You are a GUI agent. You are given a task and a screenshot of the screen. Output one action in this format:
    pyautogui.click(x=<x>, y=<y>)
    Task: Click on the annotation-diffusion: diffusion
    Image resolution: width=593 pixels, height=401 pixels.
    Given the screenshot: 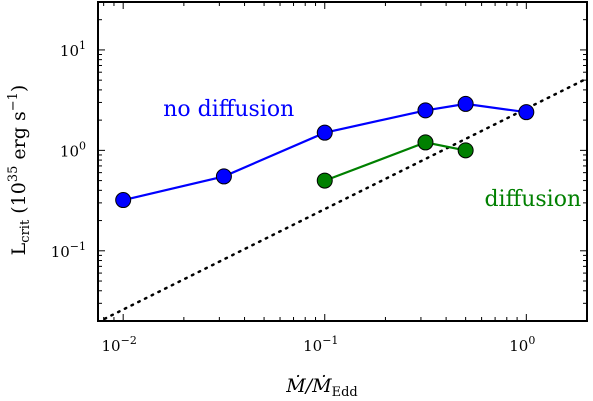 What is the action you would take?
    pyautogui.click(x=532, y=199)
    